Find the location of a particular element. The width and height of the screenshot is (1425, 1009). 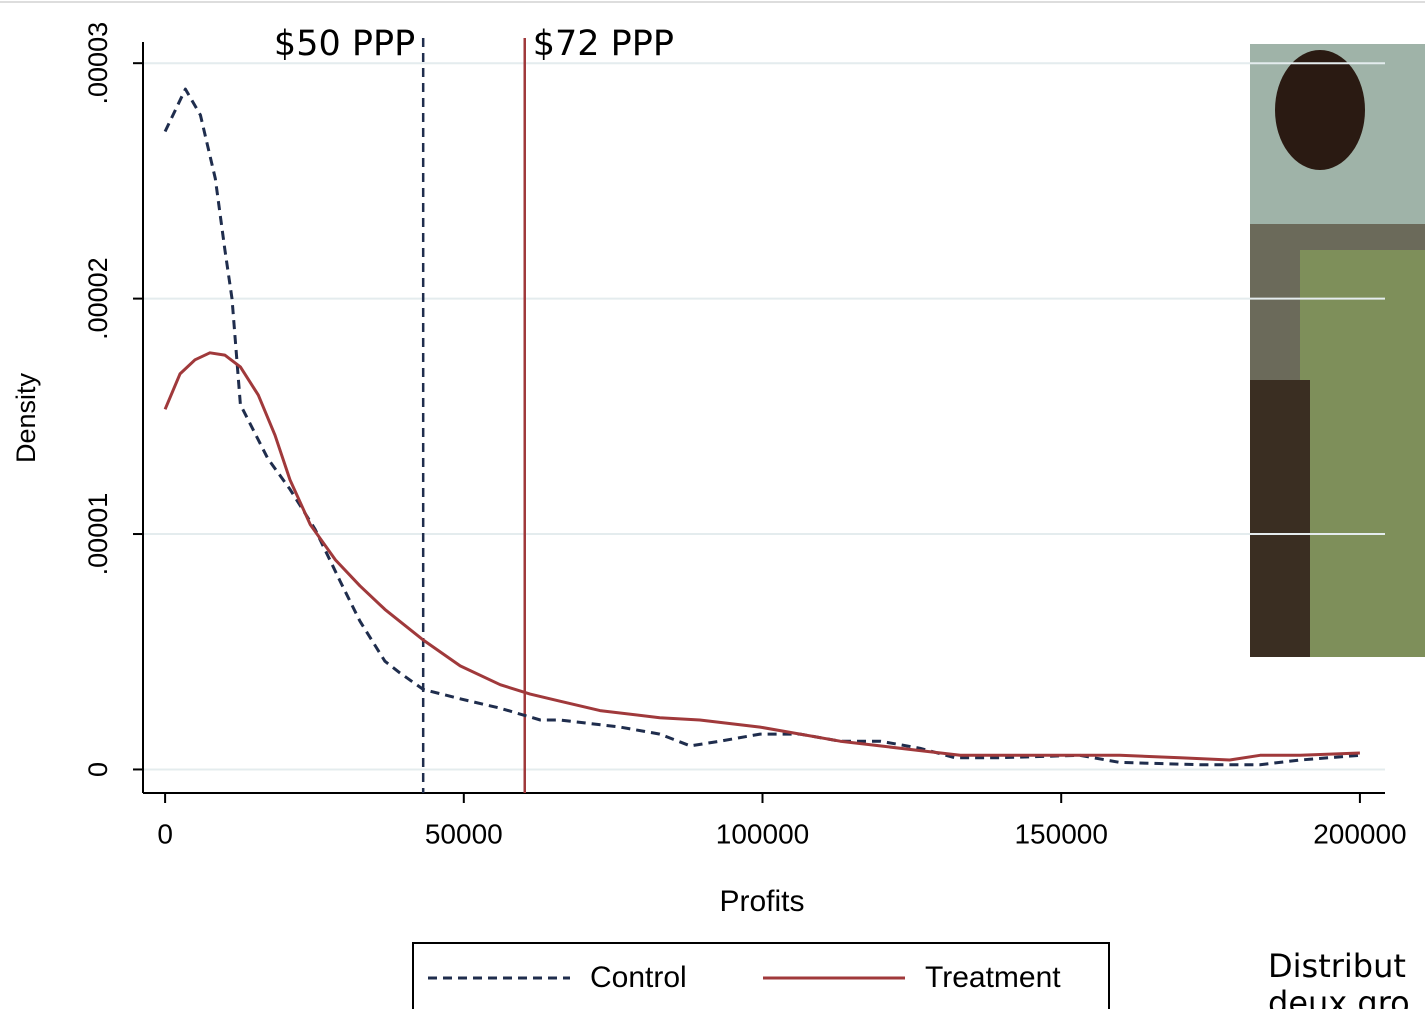

y-axis-title: Density is located at coordinates (26, 417).